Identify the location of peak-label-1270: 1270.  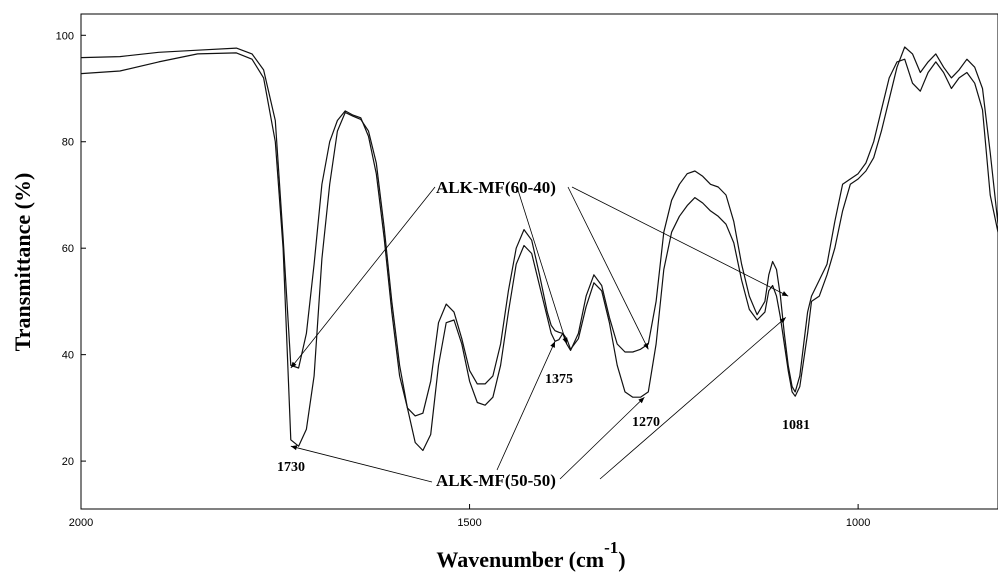
(646, 422).